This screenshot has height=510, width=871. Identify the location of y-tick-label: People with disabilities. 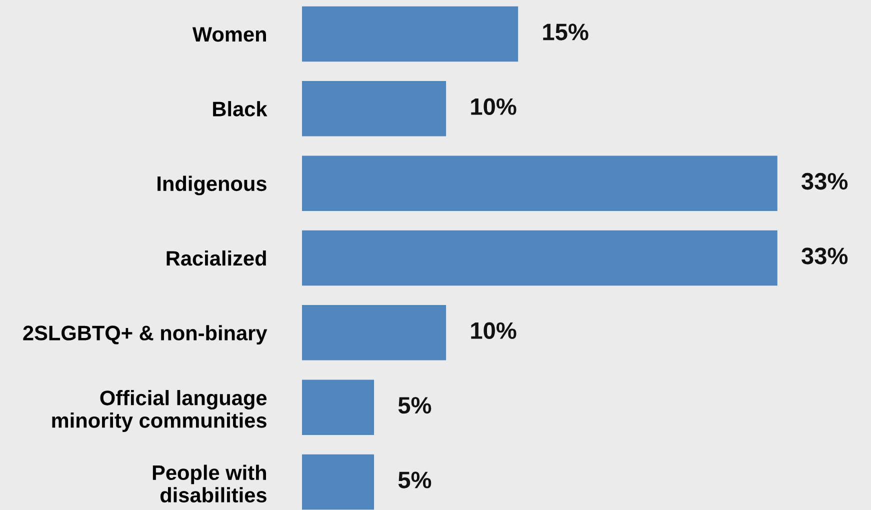
(209, 483).